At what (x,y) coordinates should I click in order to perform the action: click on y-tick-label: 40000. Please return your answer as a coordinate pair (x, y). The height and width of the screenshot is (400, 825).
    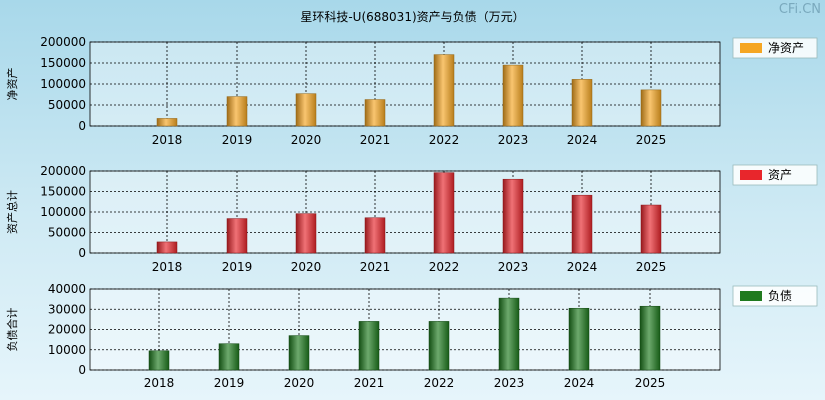
    Looking at the image, I should click on (67, 289).